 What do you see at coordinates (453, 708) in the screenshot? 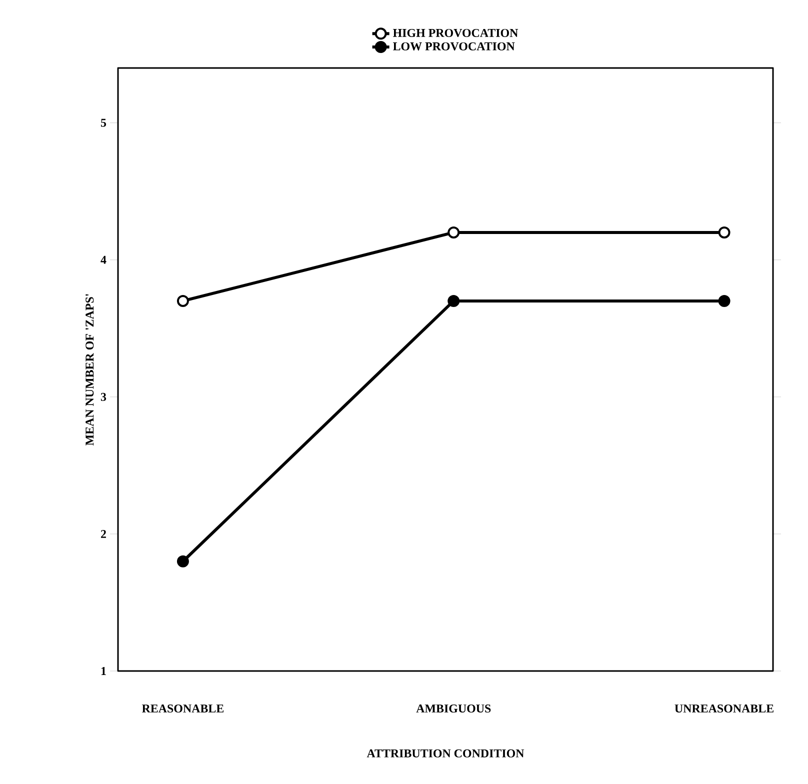
I see `x-tick-label: AMBIGUOUS` at bounding box center [453, 708].